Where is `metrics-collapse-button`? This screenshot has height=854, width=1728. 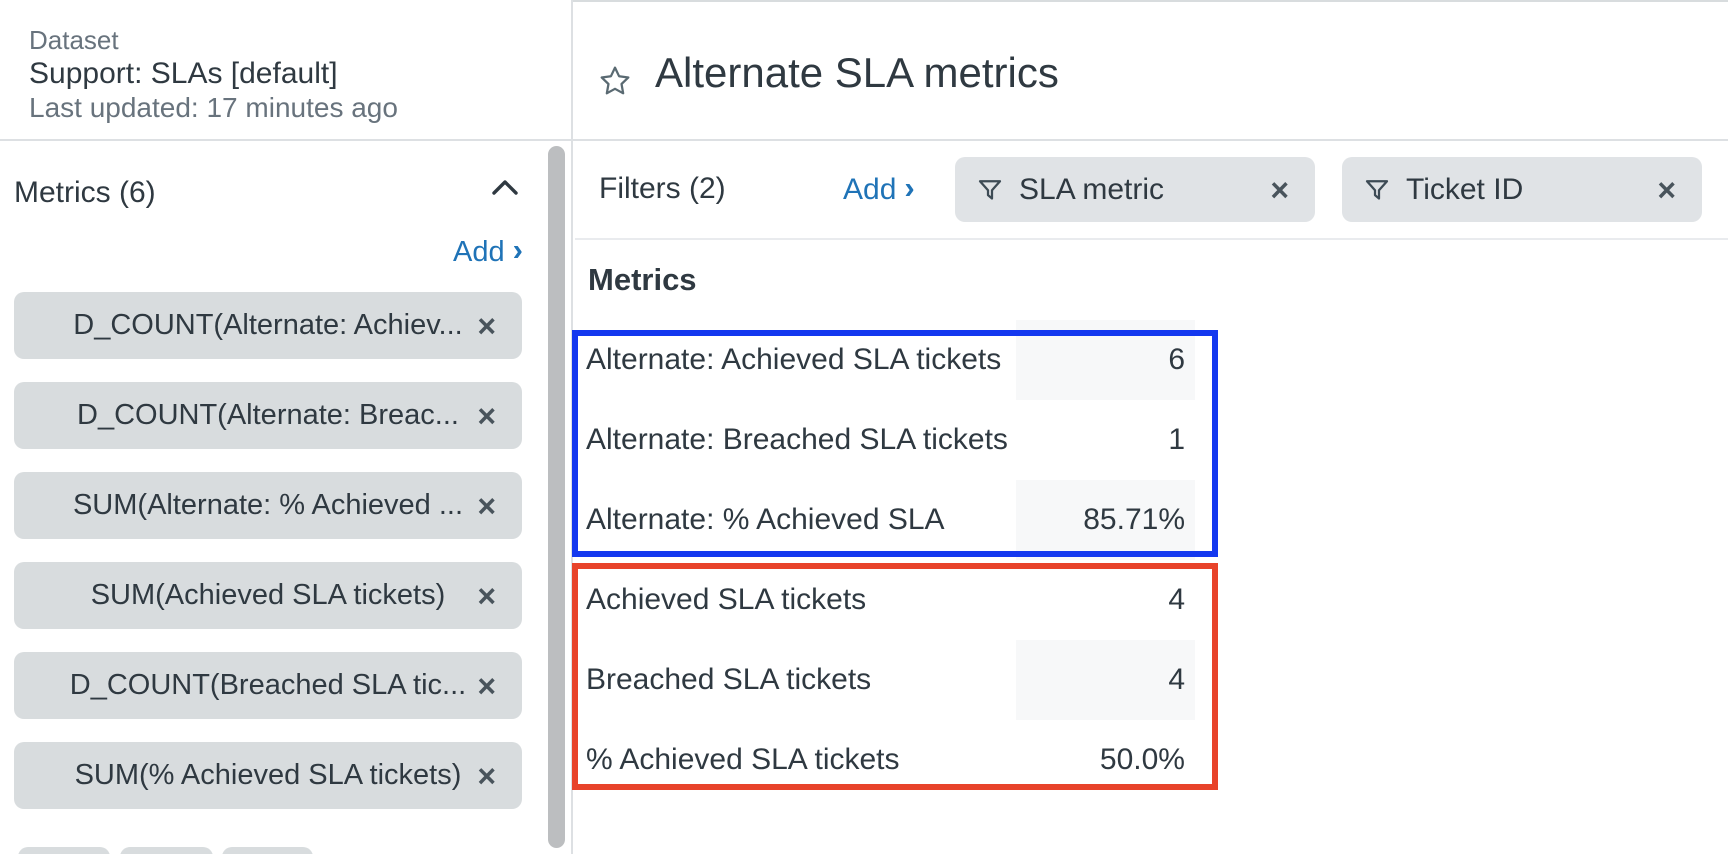
metrics-collapse-button is located at coordinates (505, 188).